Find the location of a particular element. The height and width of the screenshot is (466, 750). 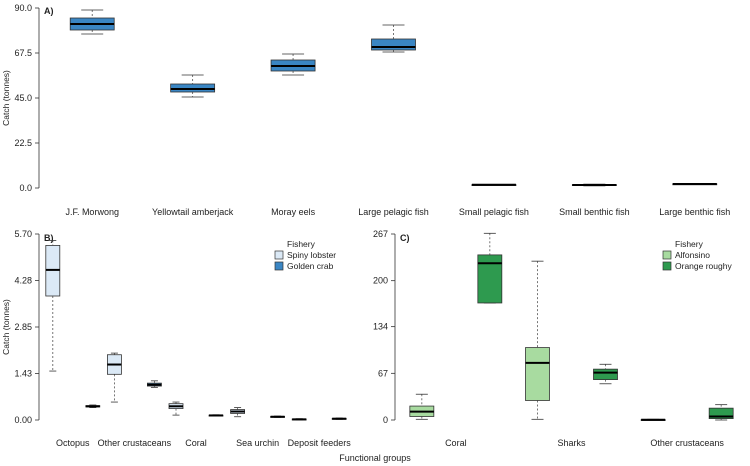

box-other-crustaceans-golden-crab is located at coordinates (154, 384).